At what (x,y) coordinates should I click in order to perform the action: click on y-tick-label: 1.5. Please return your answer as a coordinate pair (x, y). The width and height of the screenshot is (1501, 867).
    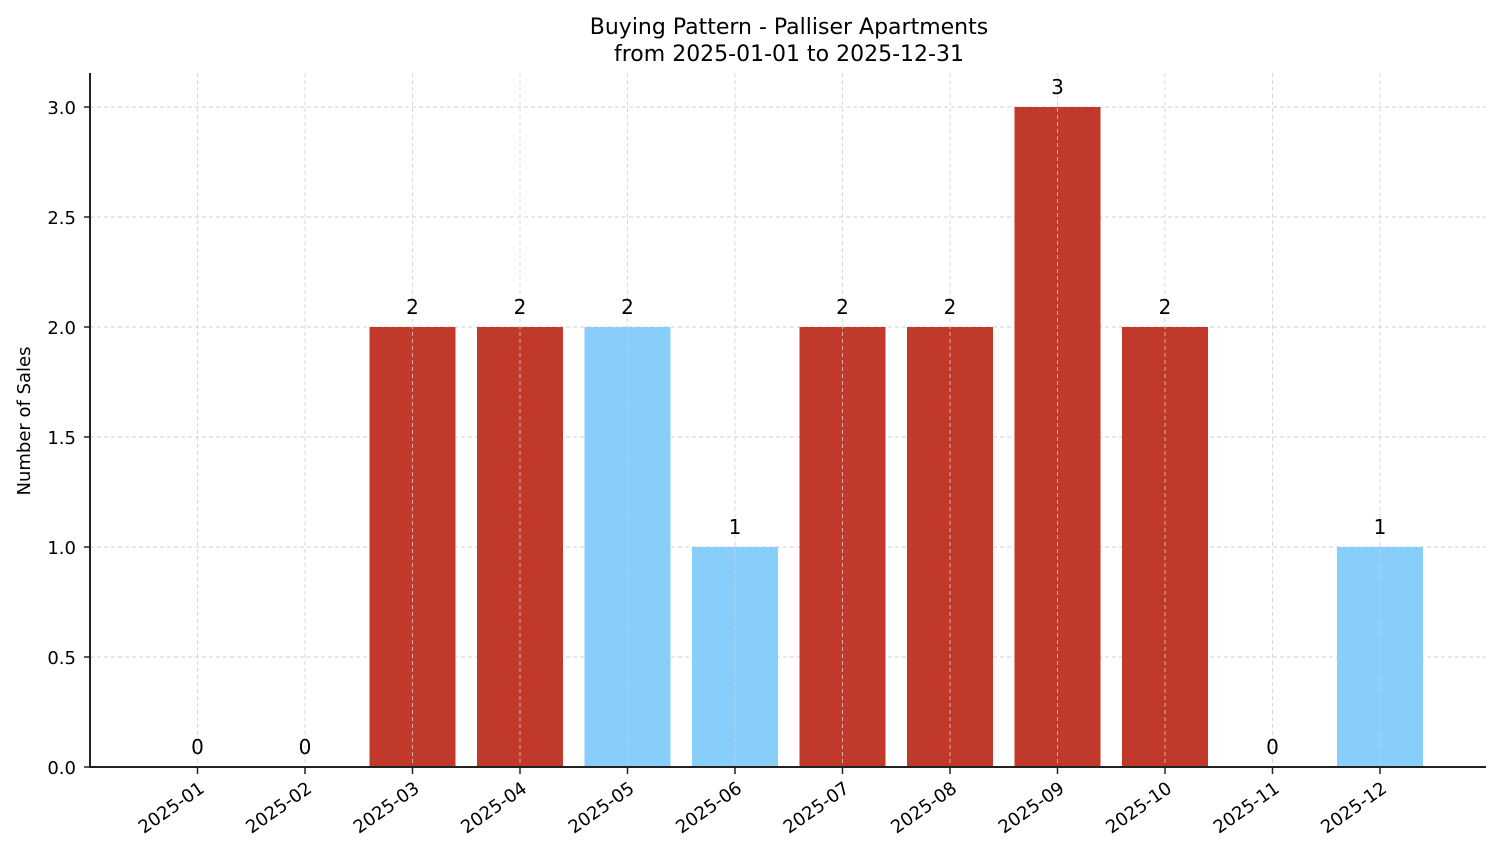
    Looking at the image, I should click on (61, 438).